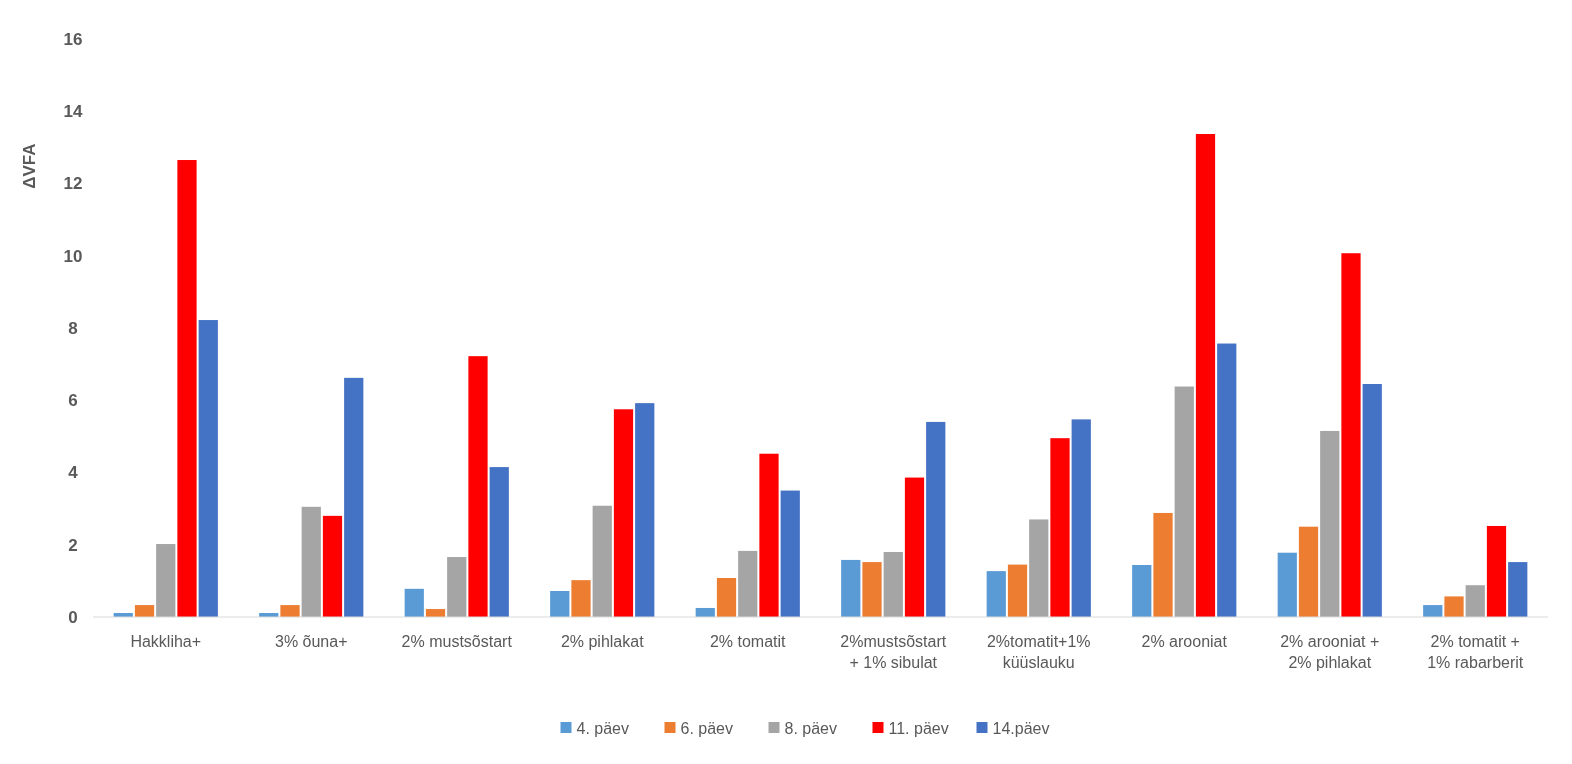 Image resolution: width=1572 pixels, height=764 pixels. I want to click on y-tick-label: 10, so click(73, 256).